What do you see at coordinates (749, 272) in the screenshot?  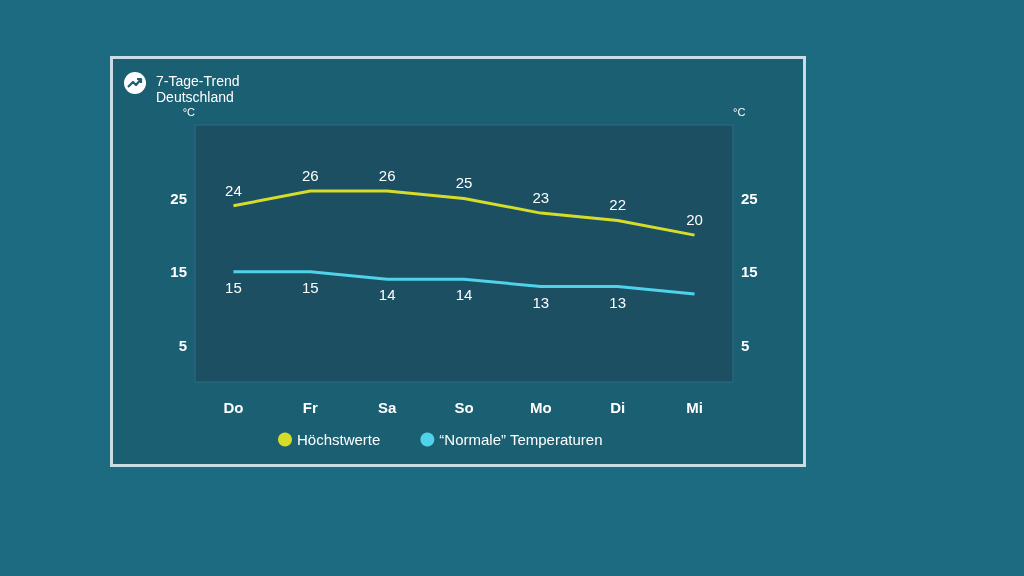 I see `y2-tick-label: 15` at bounding box center [749, 272].